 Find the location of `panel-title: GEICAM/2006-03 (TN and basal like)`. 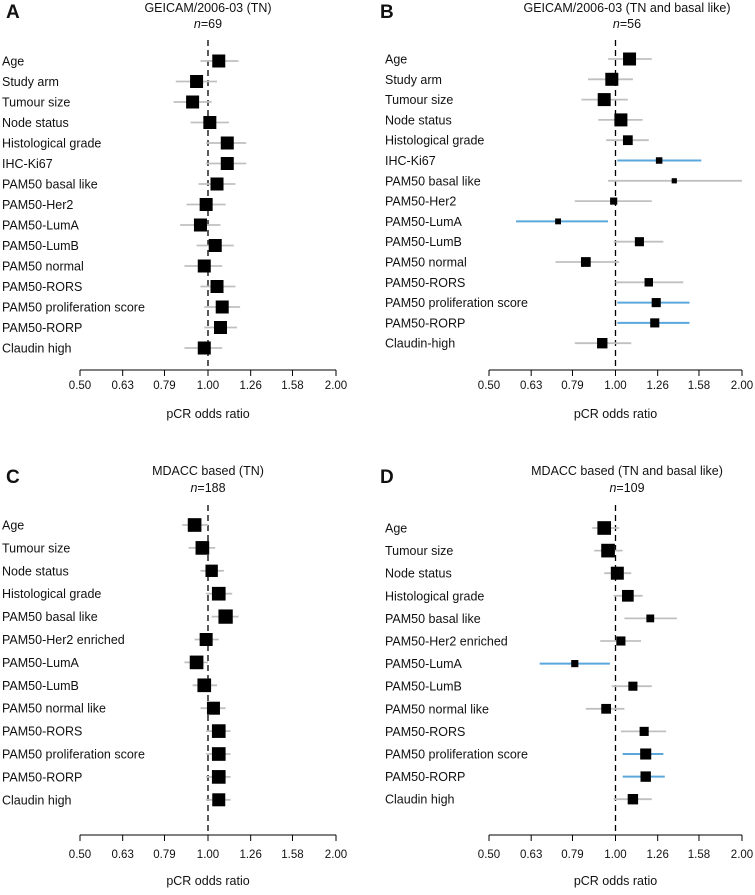

panel-title: GEICAM/2006-03 (TN and basal like) is located at coordinates (626, 8).